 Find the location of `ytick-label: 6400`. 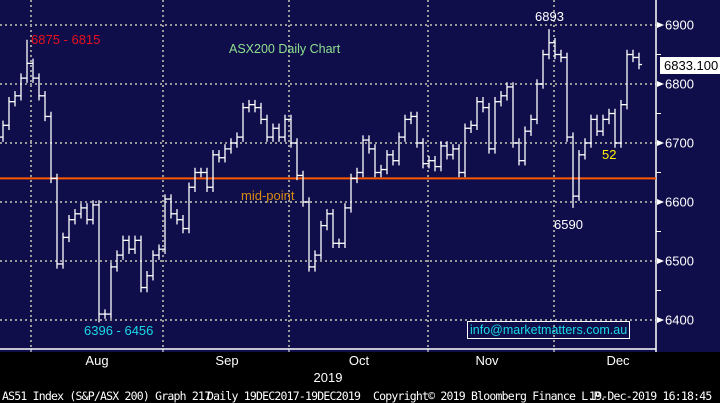

ytick-label: 6400 is located at coordinates (679, 320).